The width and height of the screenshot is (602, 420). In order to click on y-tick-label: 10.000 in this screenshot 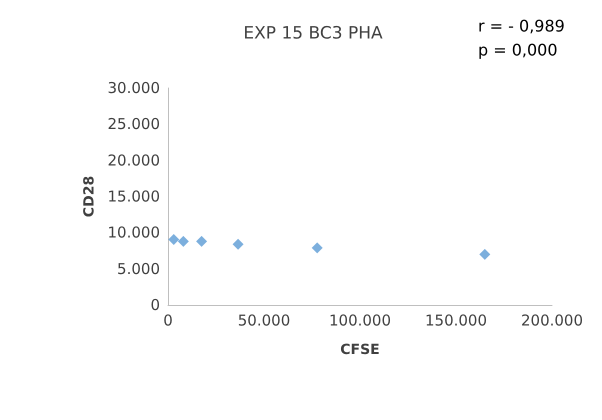, I will do `click(134, 233)`.